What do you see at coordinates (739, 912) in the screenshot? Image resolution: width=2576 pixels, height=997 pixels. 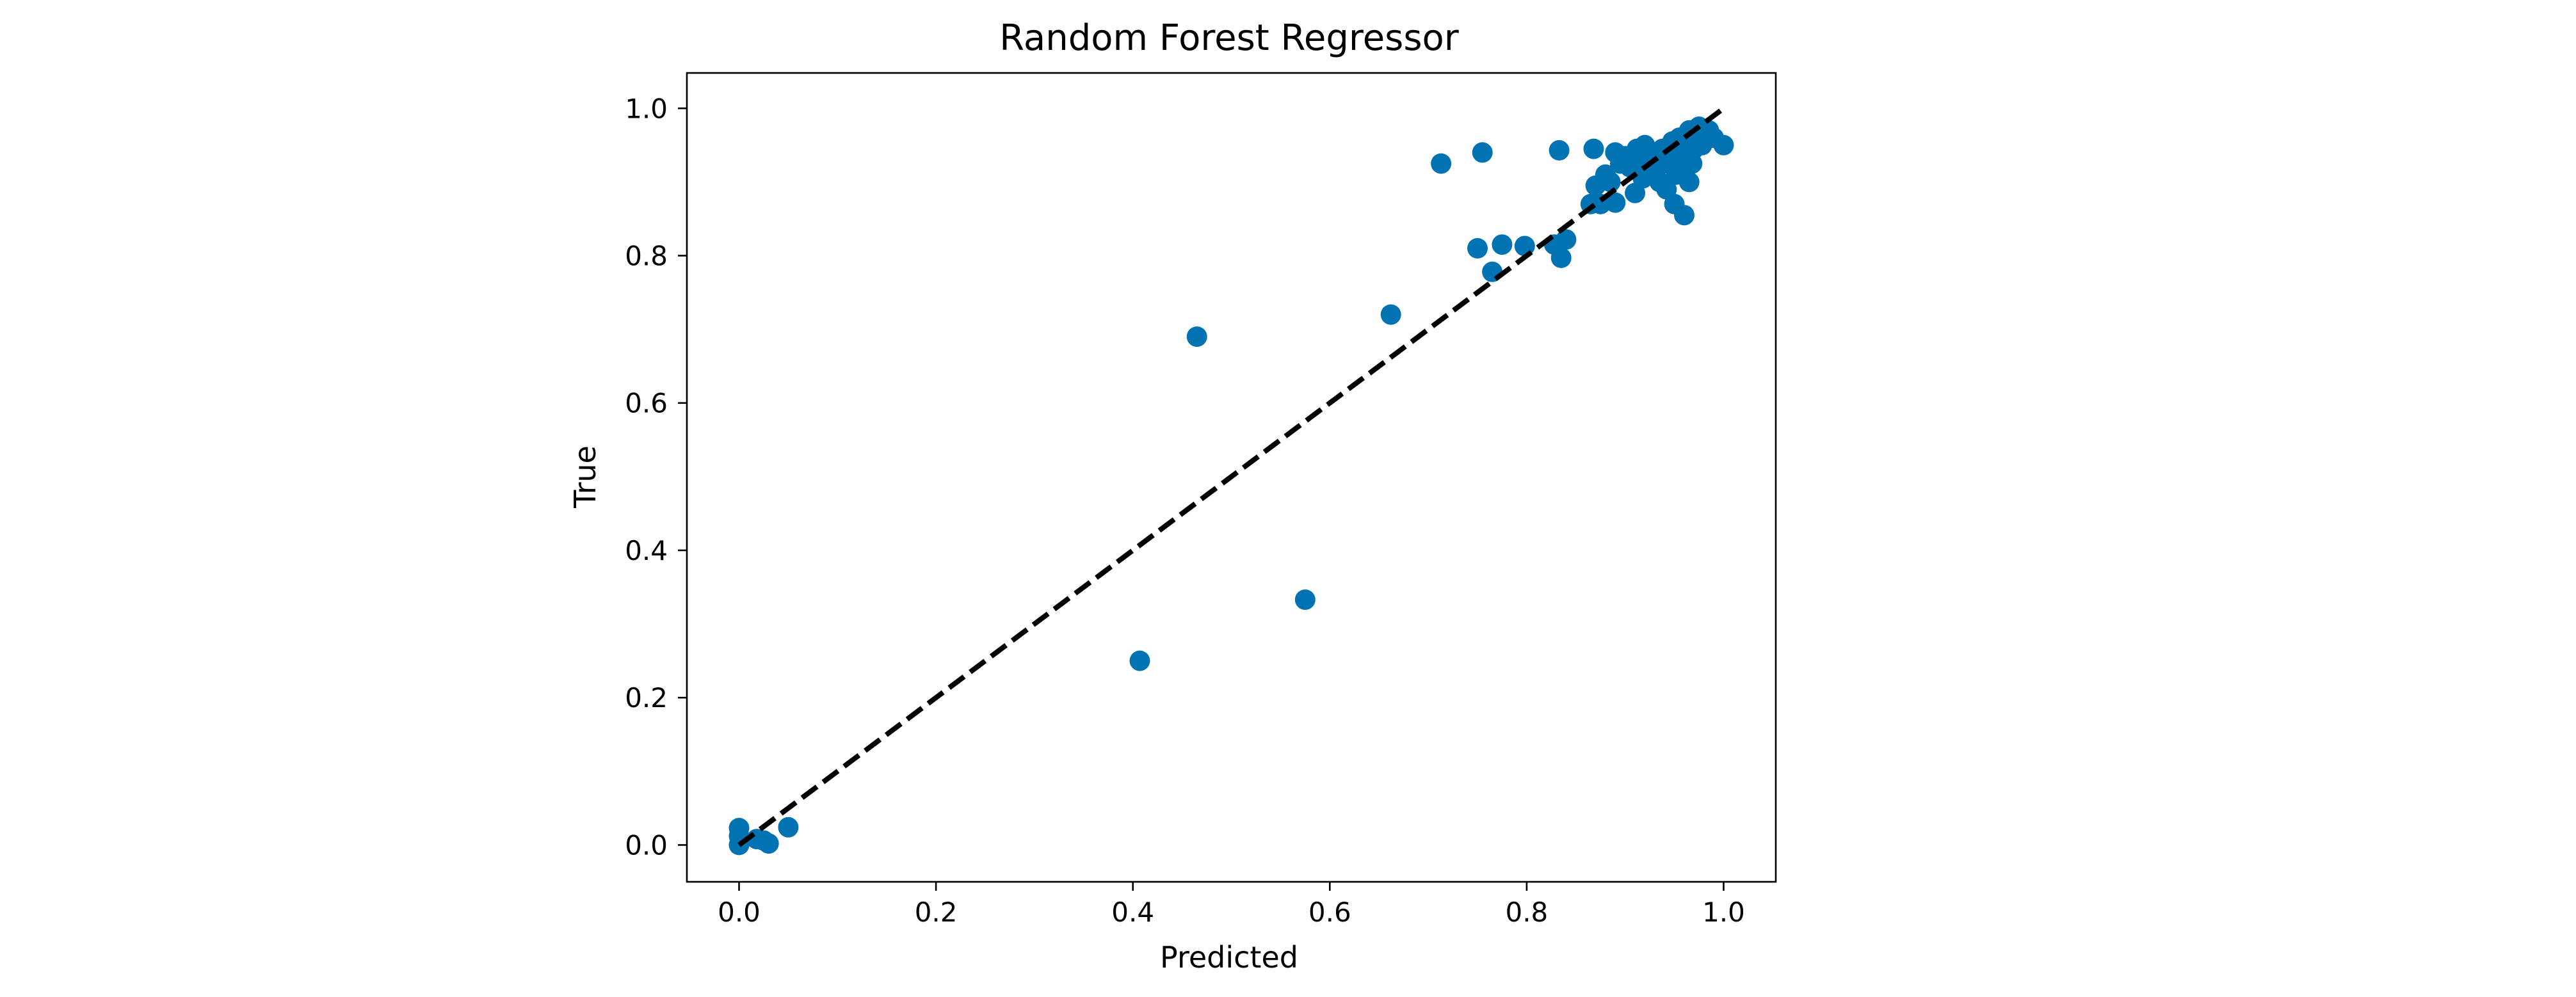 I see `x-tick-label: 0.0` at bounding box center [739, 912].